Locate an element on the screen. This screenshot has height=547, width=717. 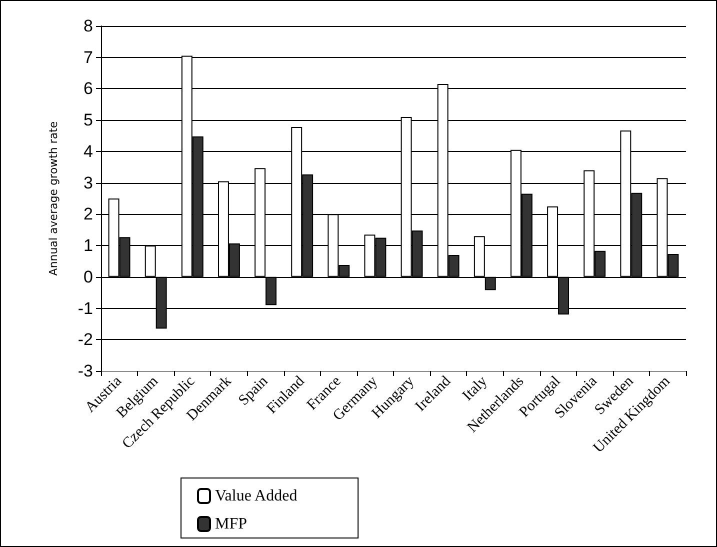
y-tick-label: 1 is located at coordinates (88, 246).